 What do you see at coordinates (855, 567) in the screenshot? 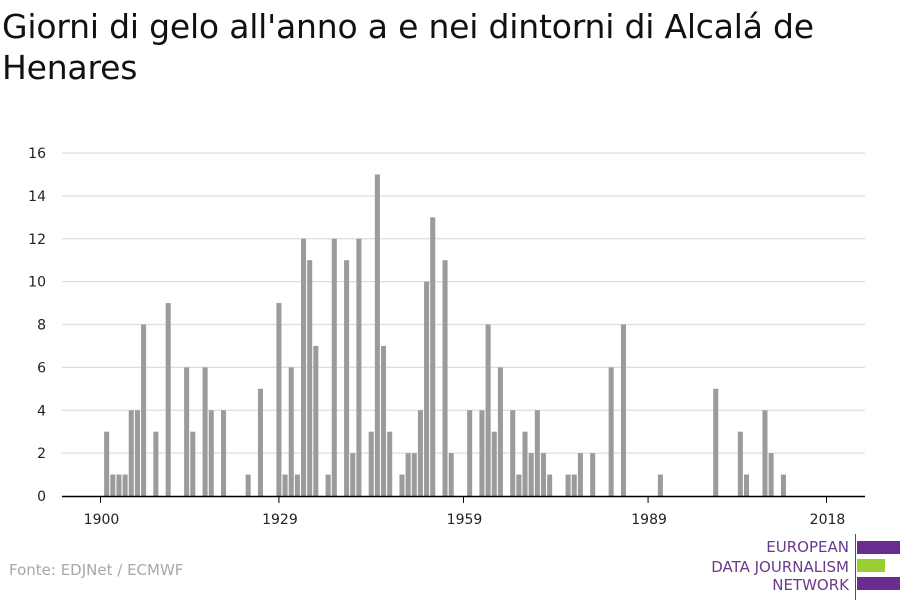
I see `logo-divider` at bounding box center [855, 567].